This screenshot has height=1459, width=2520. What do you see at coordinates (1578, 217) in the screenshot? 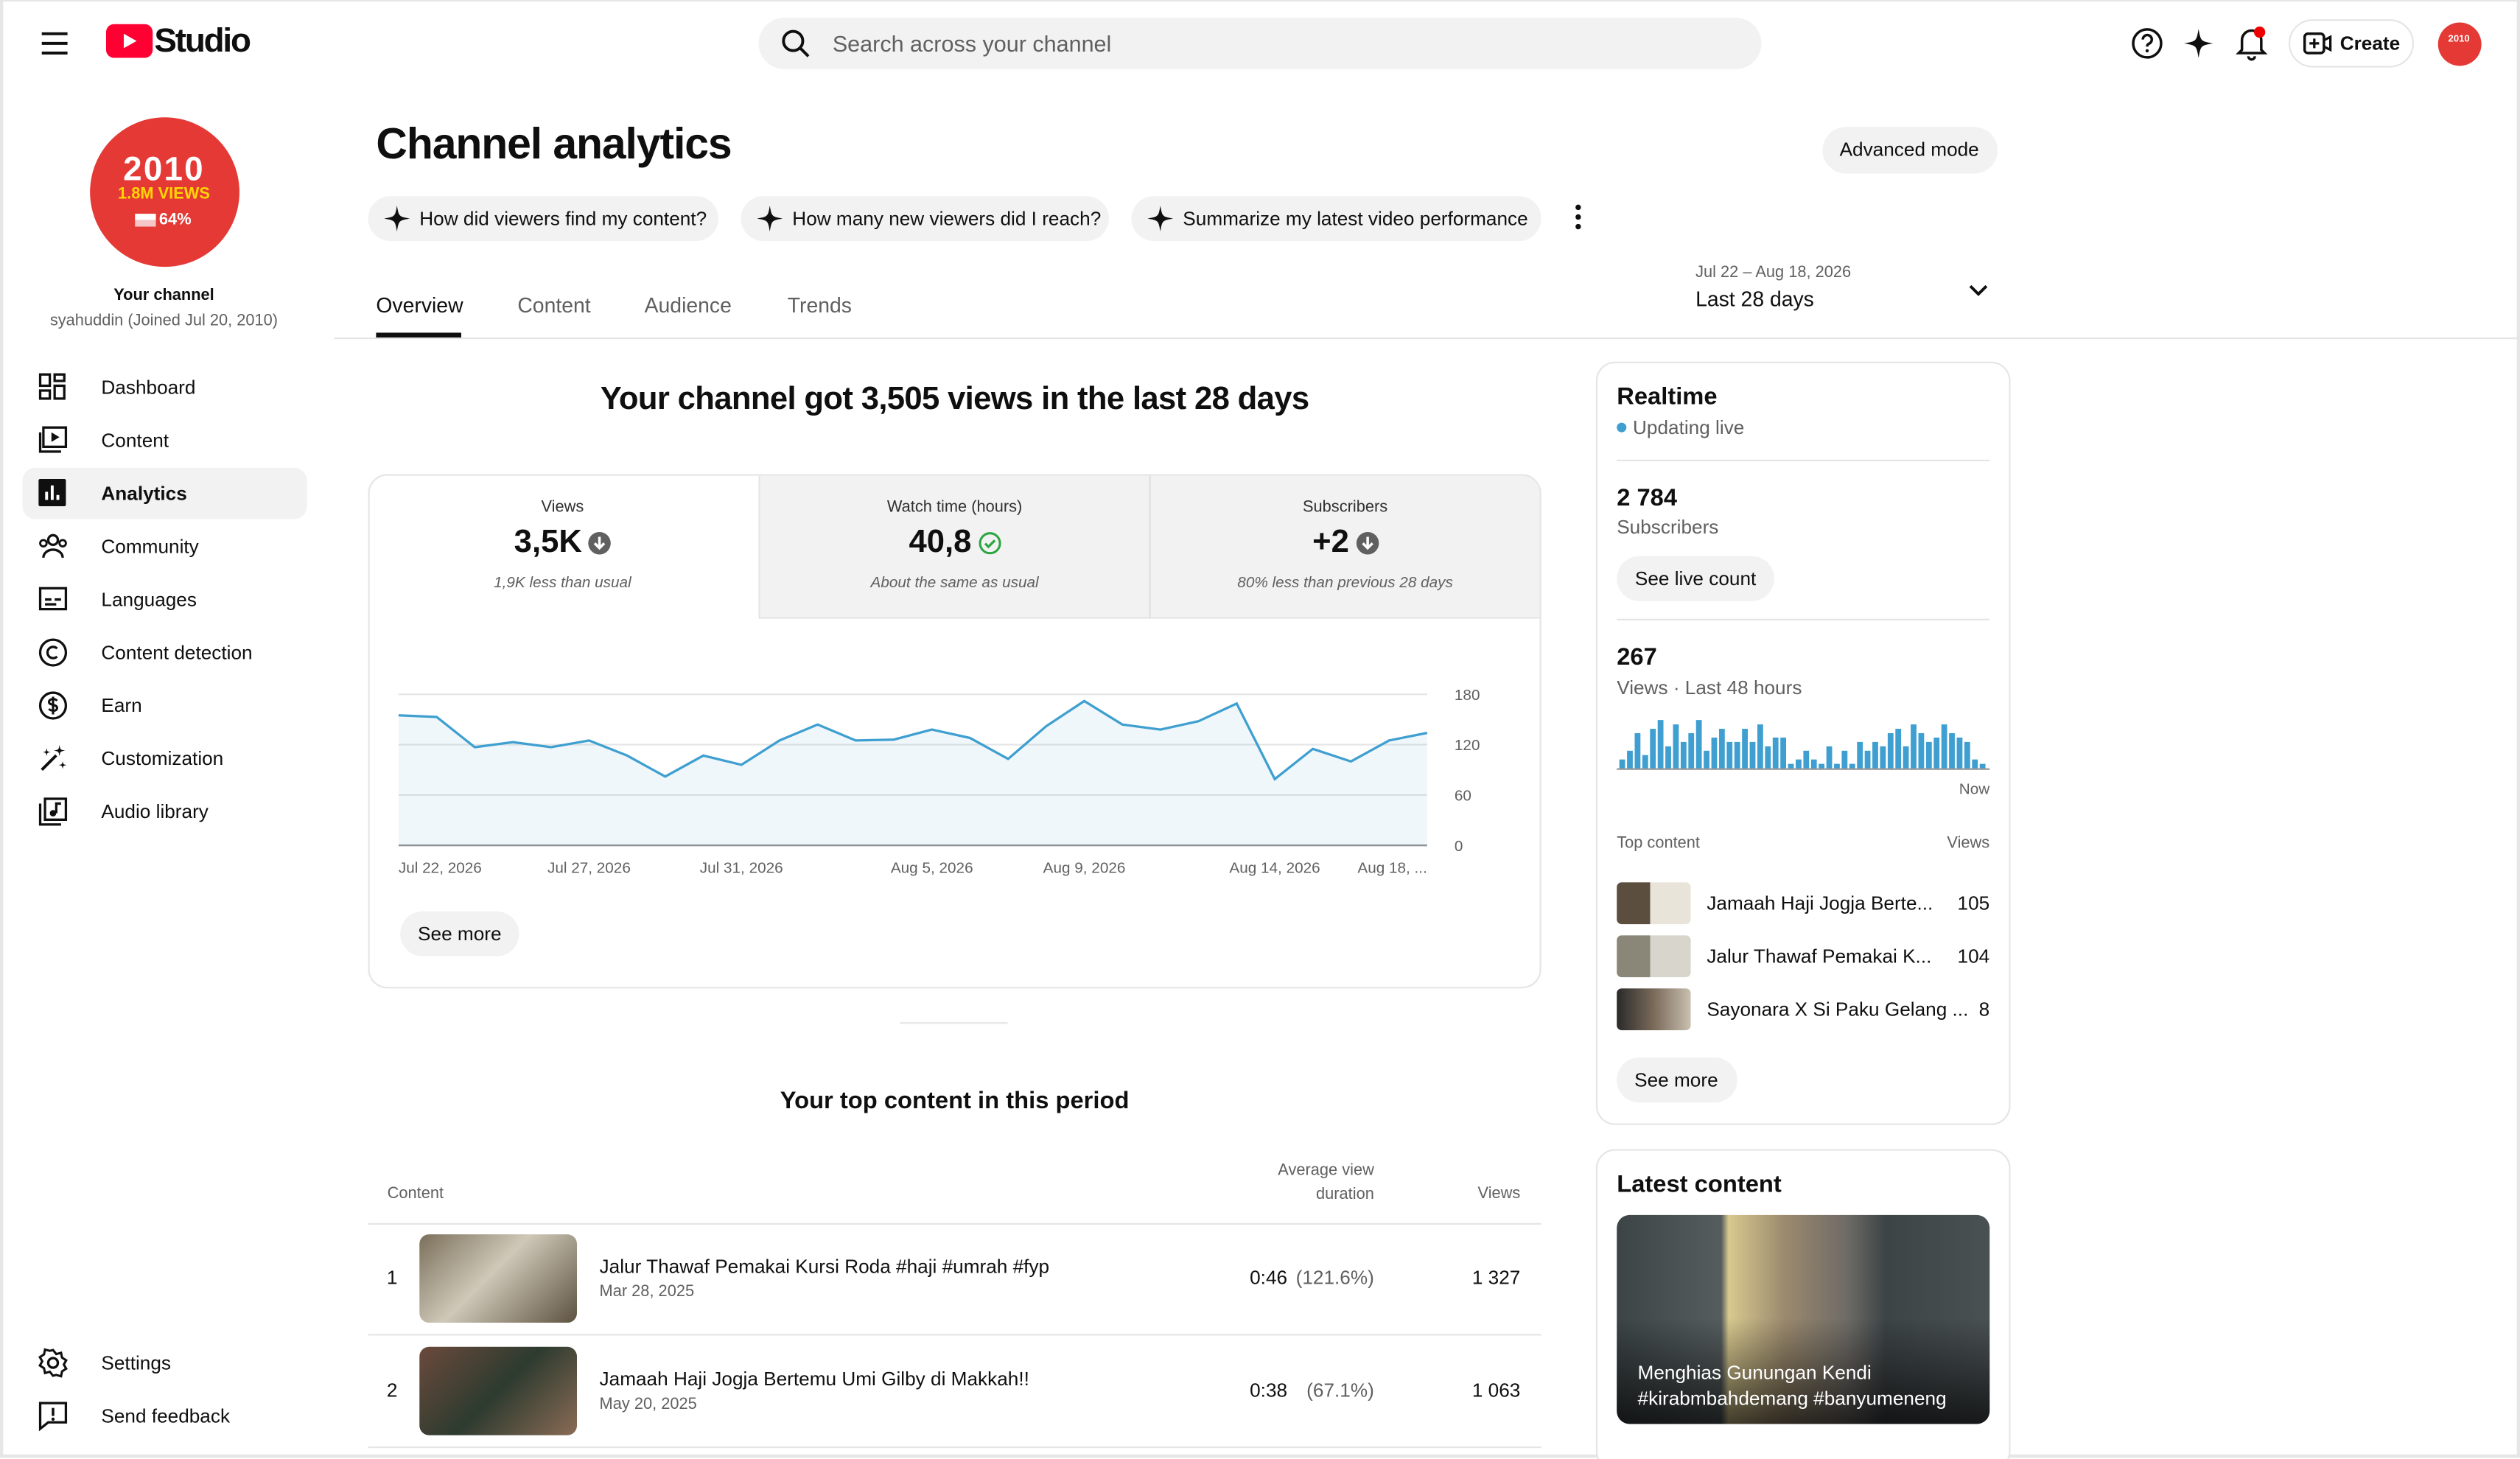
I see `more-options` at bounding box center [1578, 217].